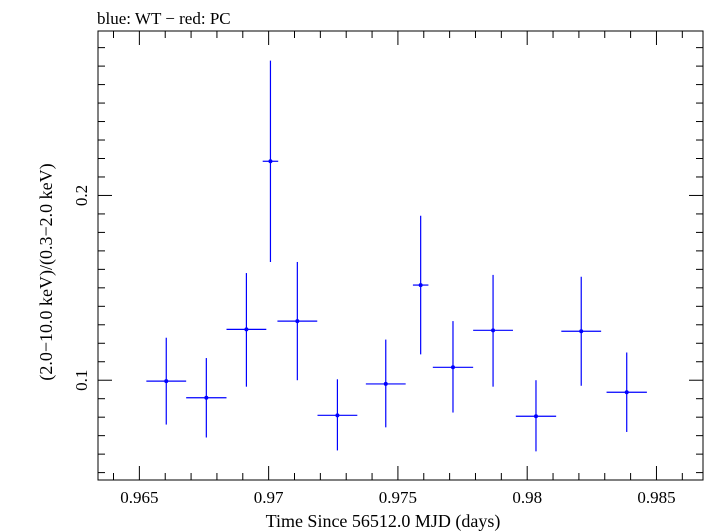 Image resolution: width=705 pixels, height=532 pixels. Describe the element at coordinates (139, 497) in the screenshot. I see `x-tick-label: 0.965` at that location.